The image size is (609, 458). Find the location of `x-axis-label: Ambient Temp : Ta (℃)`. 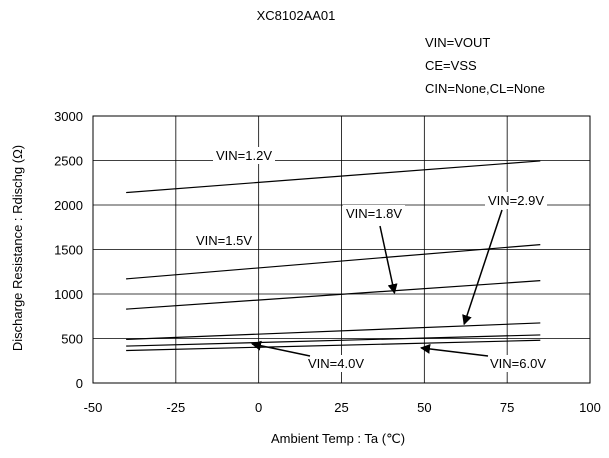

x-axis-label: Ambient Temp : Ta (℃) is located at coordinates (338, 438).